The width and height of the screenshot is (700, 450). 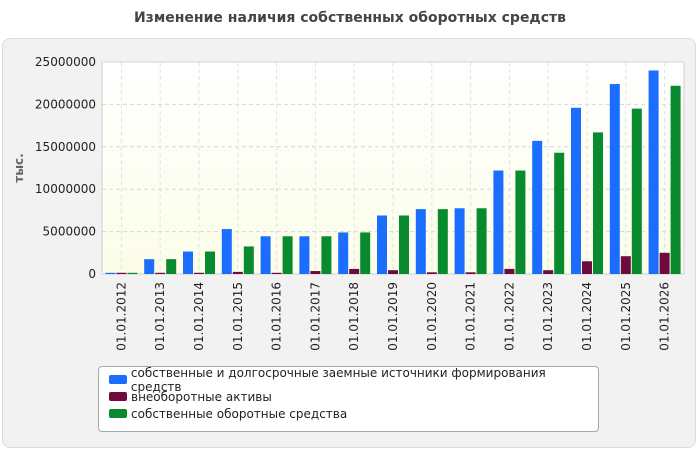 I want to click on legend-swatch-working-capital, so click(x=118, y=413).